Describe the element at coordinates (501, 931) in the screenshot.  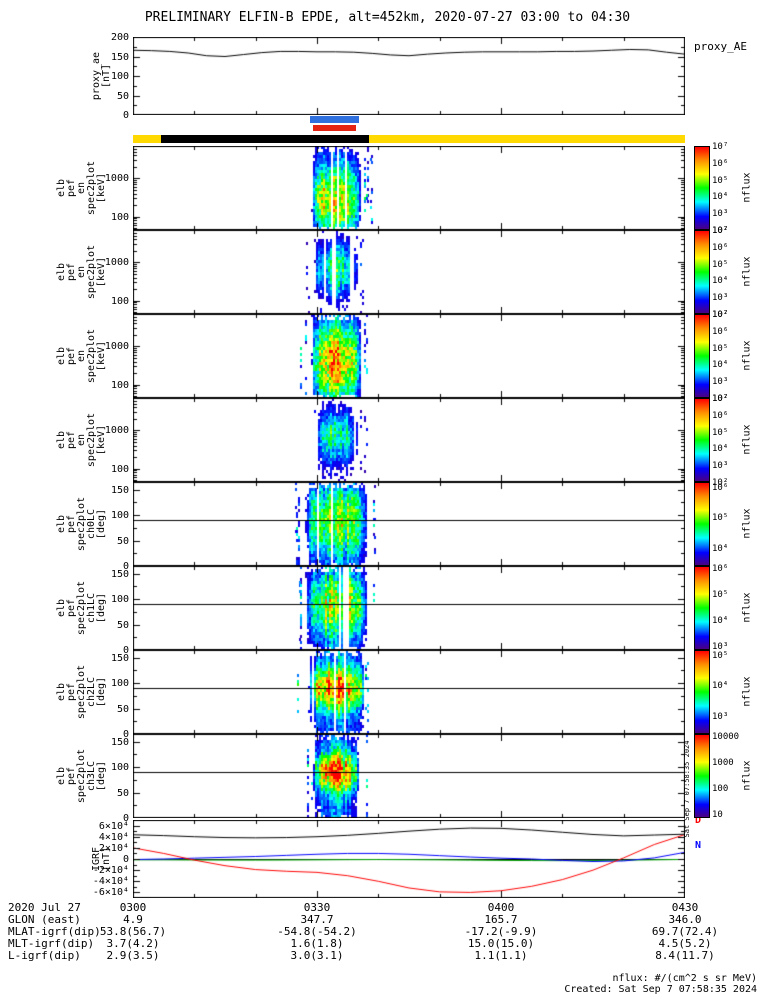
I see `mlat-value: -17.2(-9.9)` at that location.